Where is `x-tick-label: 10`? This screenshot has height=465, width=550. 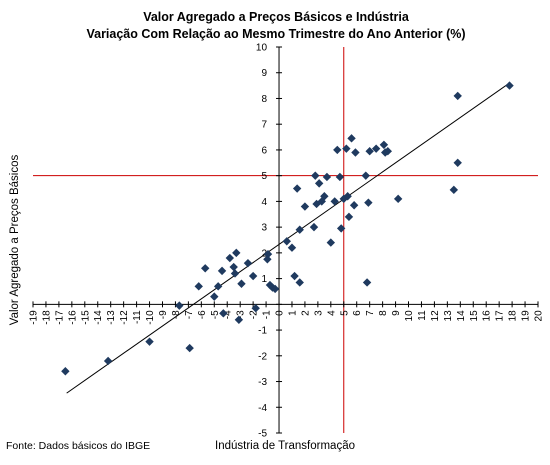 x-tick-label: 10 is located at coordinates (409, 316).